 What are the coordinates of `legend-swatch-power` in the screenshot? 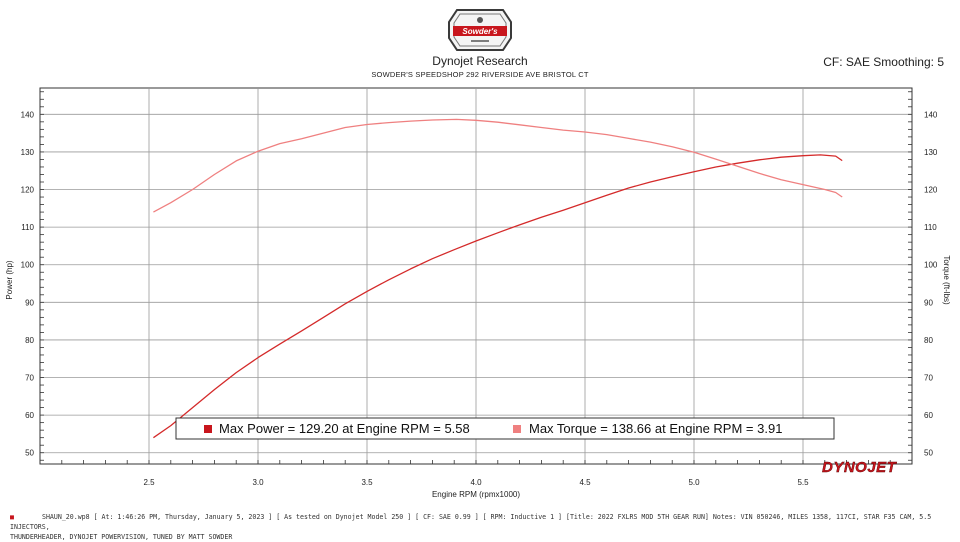 It's located at (208, 429).